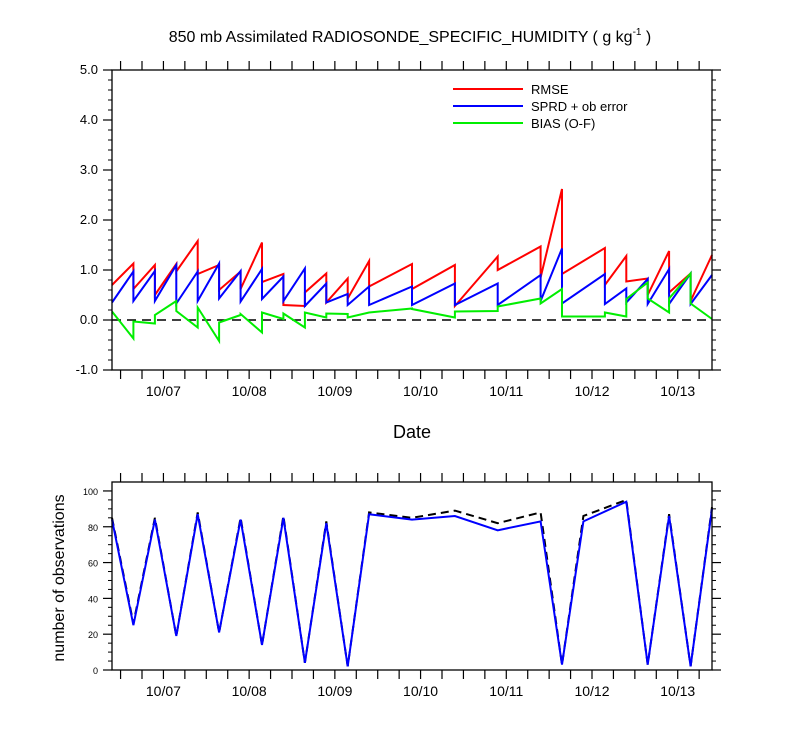 The height and width of the screenshot is (750, 800). I want to click on legend-label: SPRD + ob error, so click(579, 106).